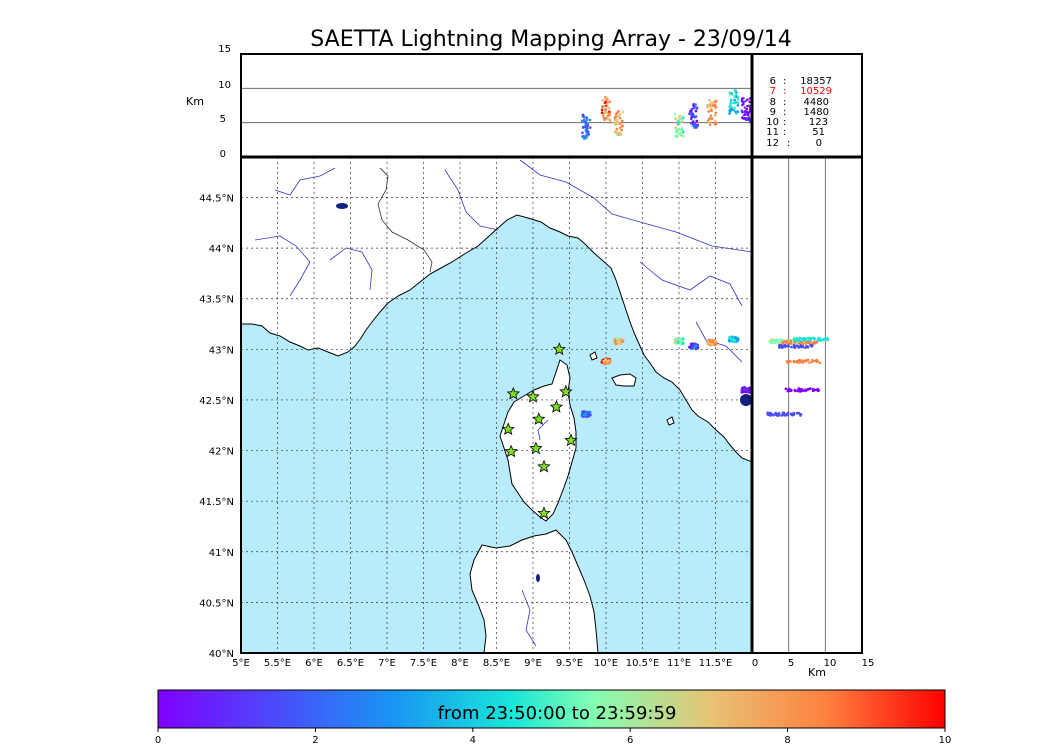 Image resolution: width=1050 pixels, height=750 pixels. Describe the element at coordinates (795, 132) in the screenshot. I see `count-row: 11 : 51` at that location.